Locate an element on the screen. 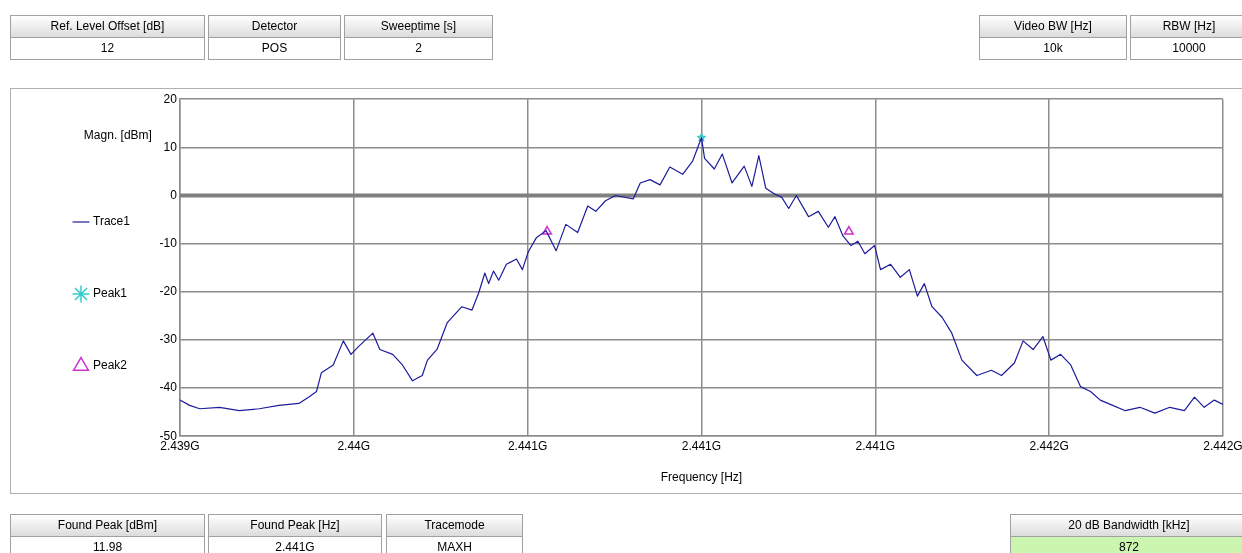 The image size is (1242, 553). y-tick-label: 10 is located at coordinates (170, 146).